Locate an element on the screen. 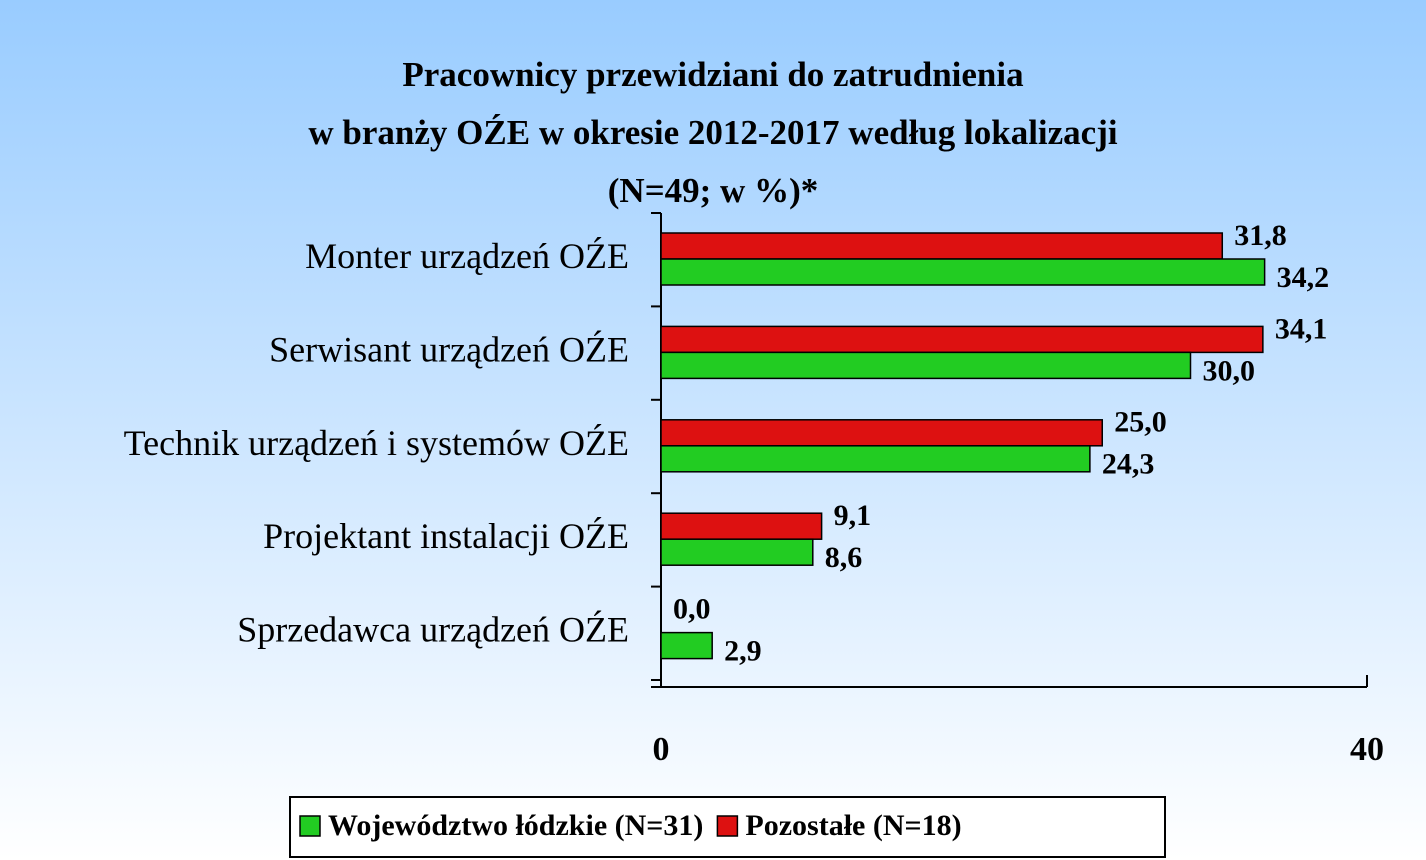  chart-title: Pracownicy przewidziani do zatrudnienia is located at coordinates (712, 74).